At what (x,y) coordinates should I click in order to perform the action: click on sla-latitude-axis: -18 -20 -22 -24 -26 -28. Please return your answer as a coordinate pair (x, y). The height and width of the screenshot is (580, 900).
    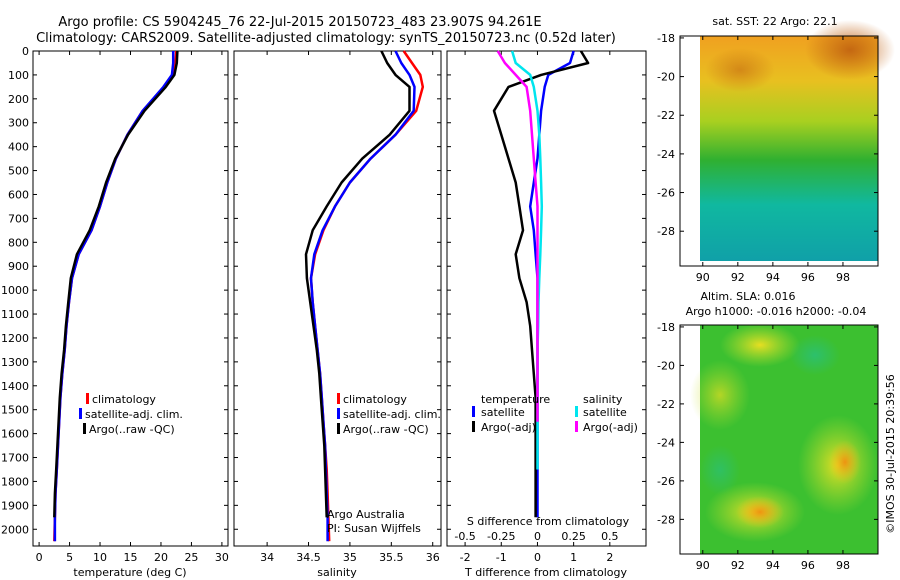
    Looking at the image, I should click on (767, 423).